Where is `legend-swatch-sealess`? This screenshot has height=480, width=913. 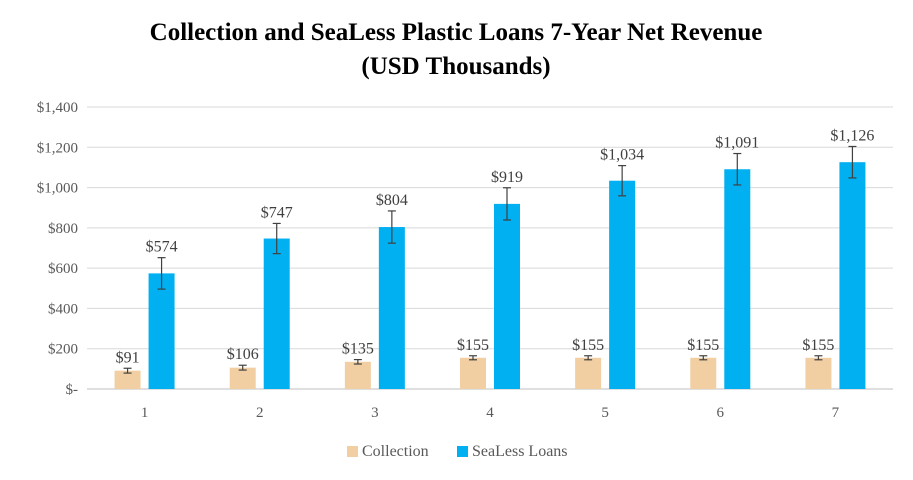
legend-swatch-sealess is located at coordinates (462, 451).